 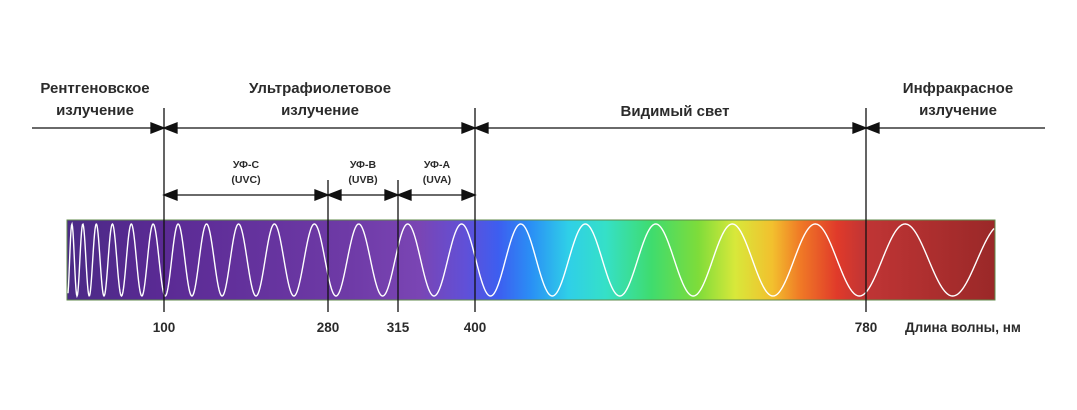 What do you see at coordinates (475, 327) in the screenshot?
I see `tick-label-400: 400` at bounding box center [475, 327].